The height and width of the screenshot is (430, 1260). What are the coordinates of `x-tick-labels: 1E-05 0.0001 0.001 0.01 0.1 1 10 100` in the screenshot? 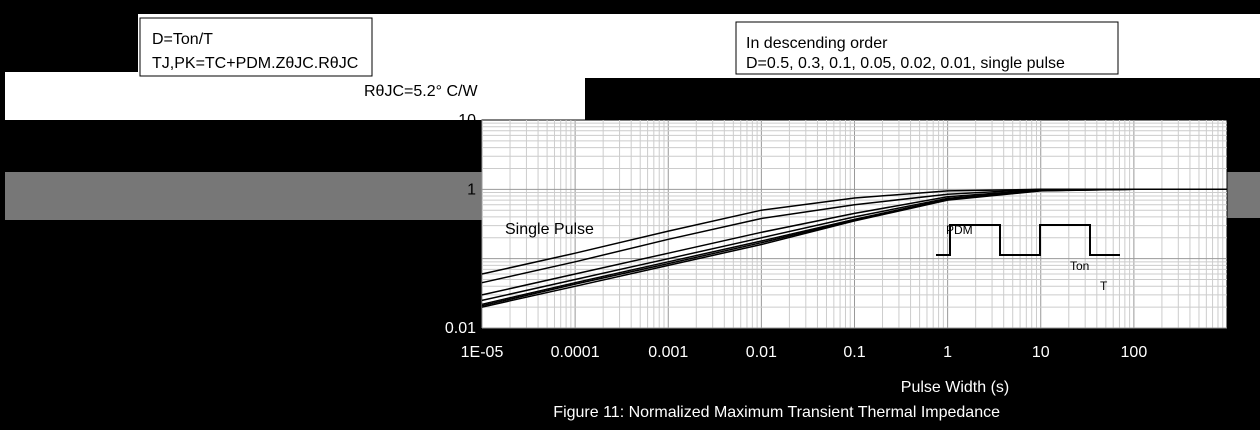 It's located at (804, 352).